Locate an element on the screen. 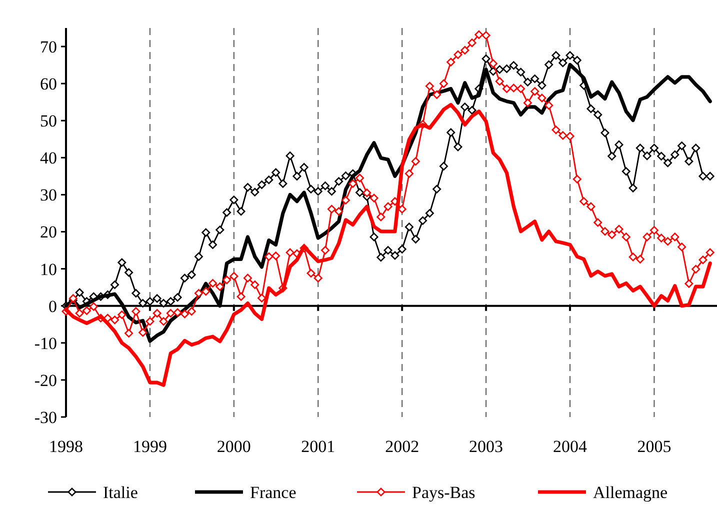  y-tick-label: 20 is located at coordinates (48, 232).